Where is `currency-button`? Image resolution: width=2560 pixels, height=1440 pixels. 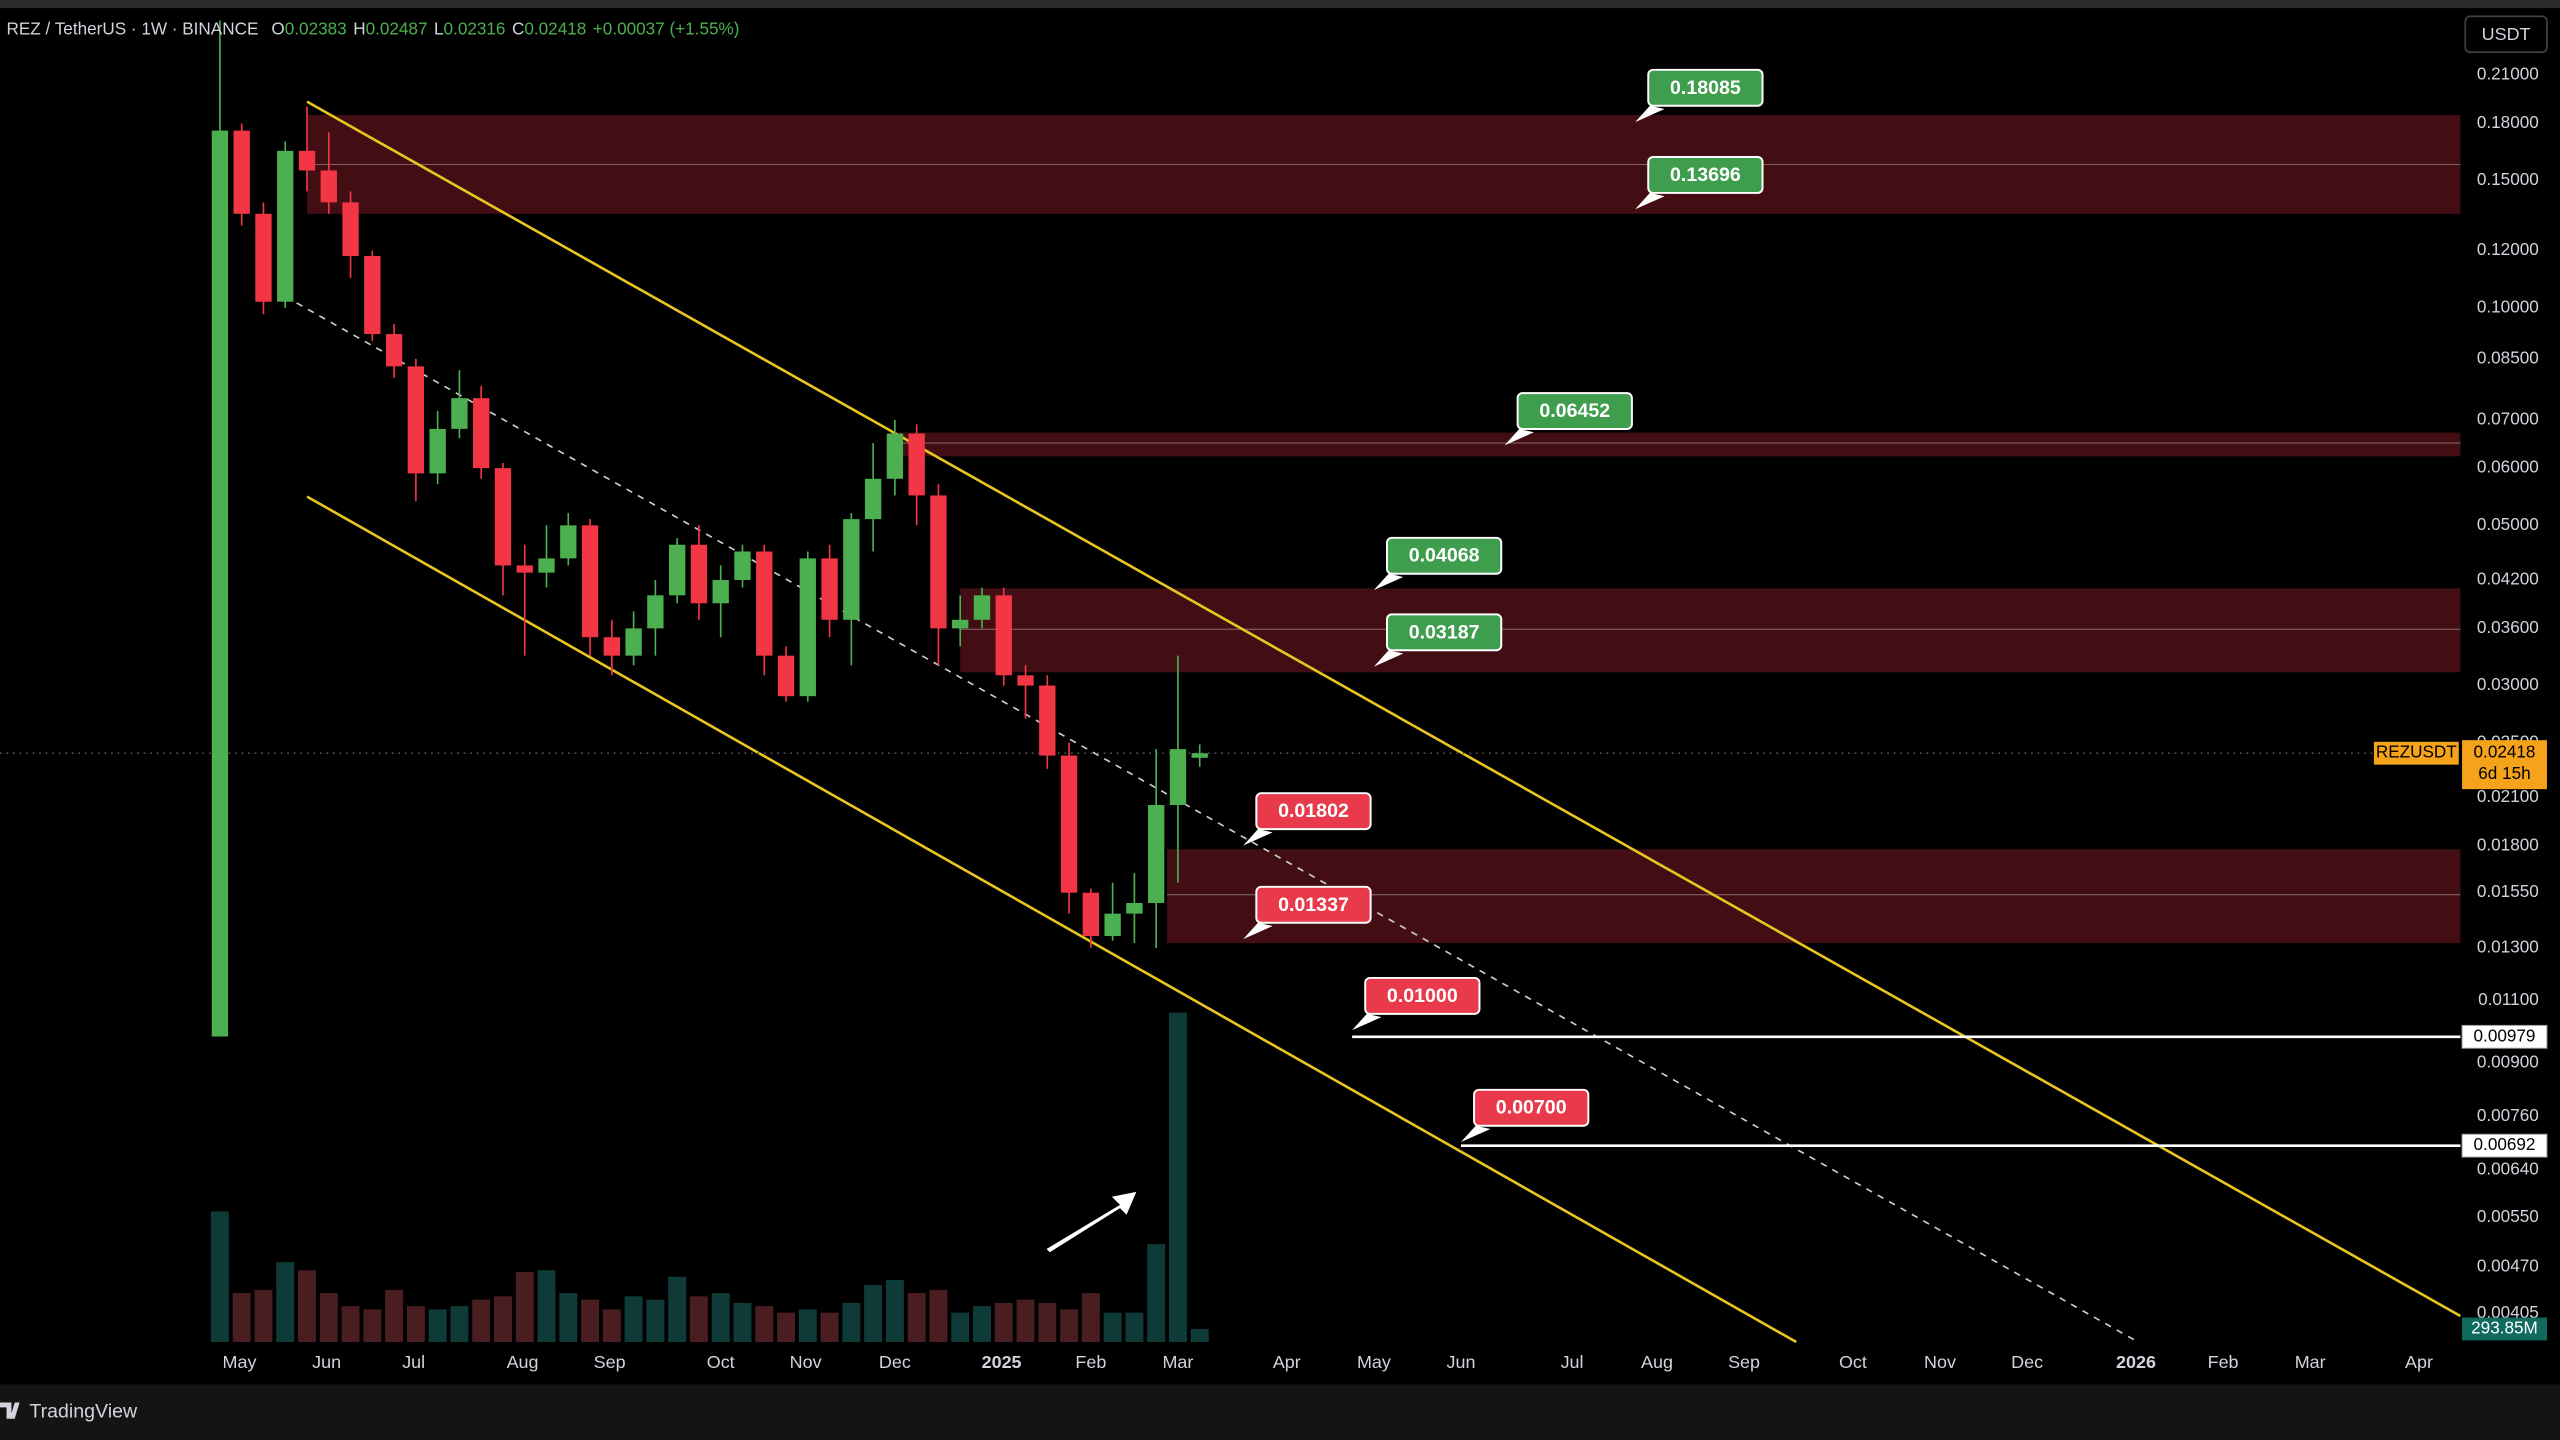 currency-button is located at coordinates (2506, 34).